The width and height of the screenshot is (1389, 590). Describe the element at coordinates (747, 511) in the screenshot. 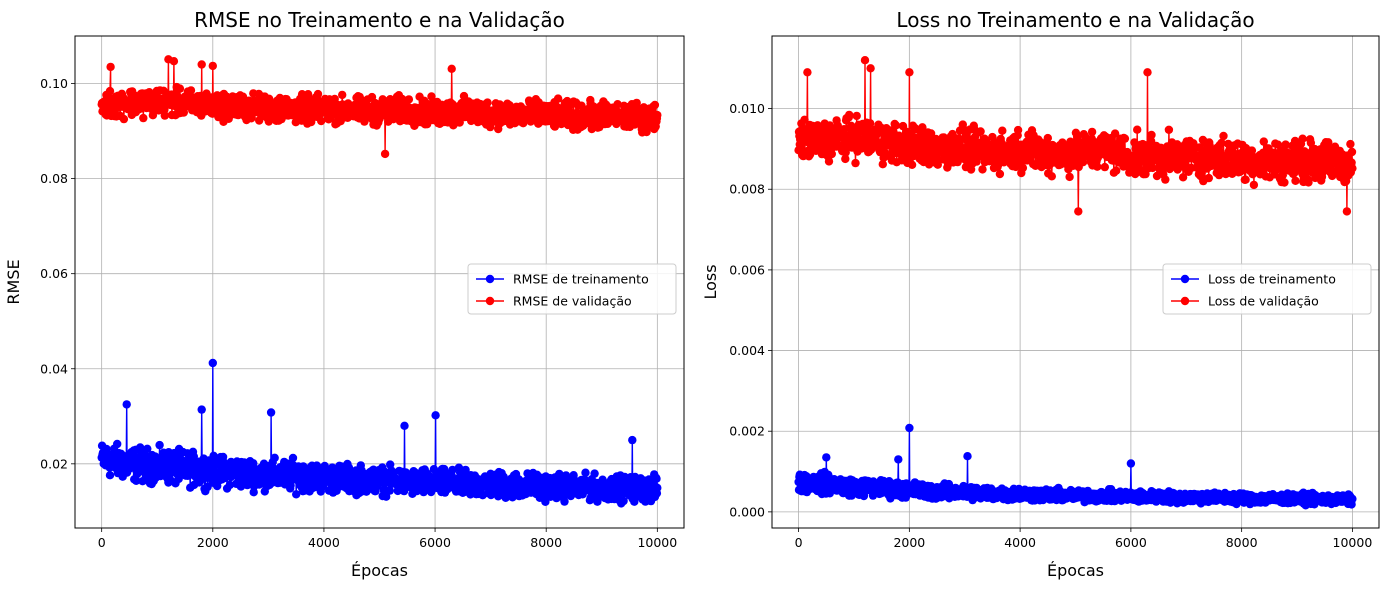

I see `y-tick-label: 0.000` at that location.